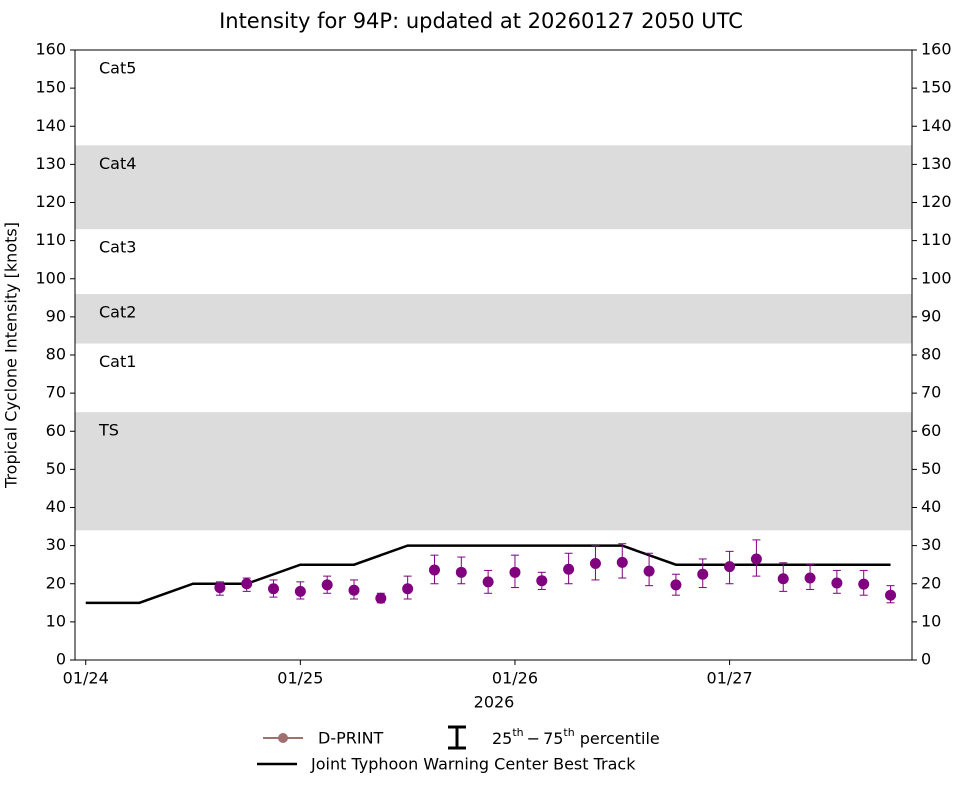  I want to click on y2-tick-label: 30, so click(931, 544).